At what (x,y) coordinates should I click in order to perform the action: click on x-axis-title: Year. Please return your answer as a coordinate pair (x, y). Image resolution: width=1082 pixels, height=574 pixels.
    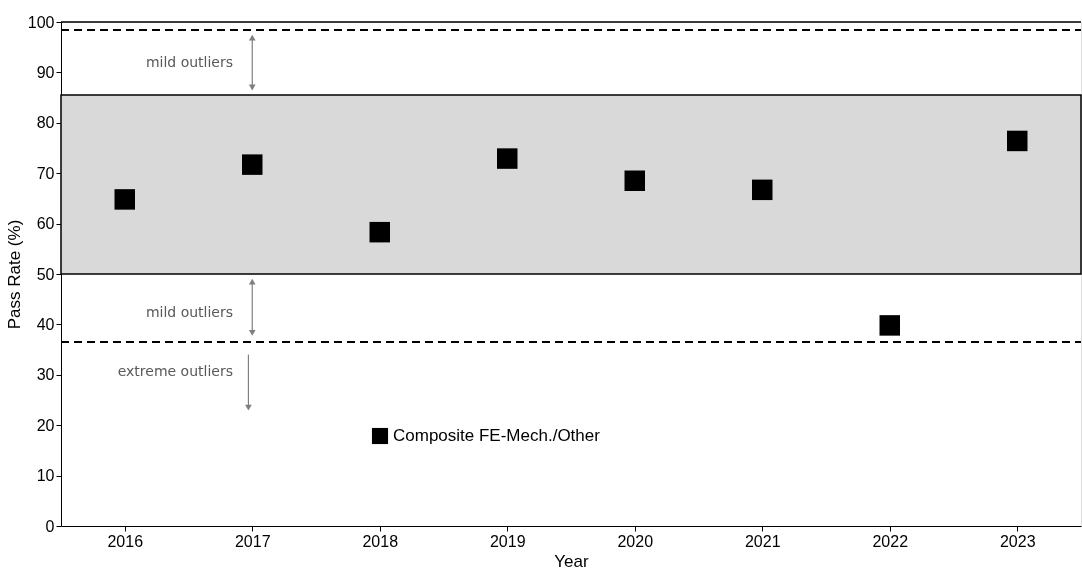
    Looking at the image, I should click on (572, 561).